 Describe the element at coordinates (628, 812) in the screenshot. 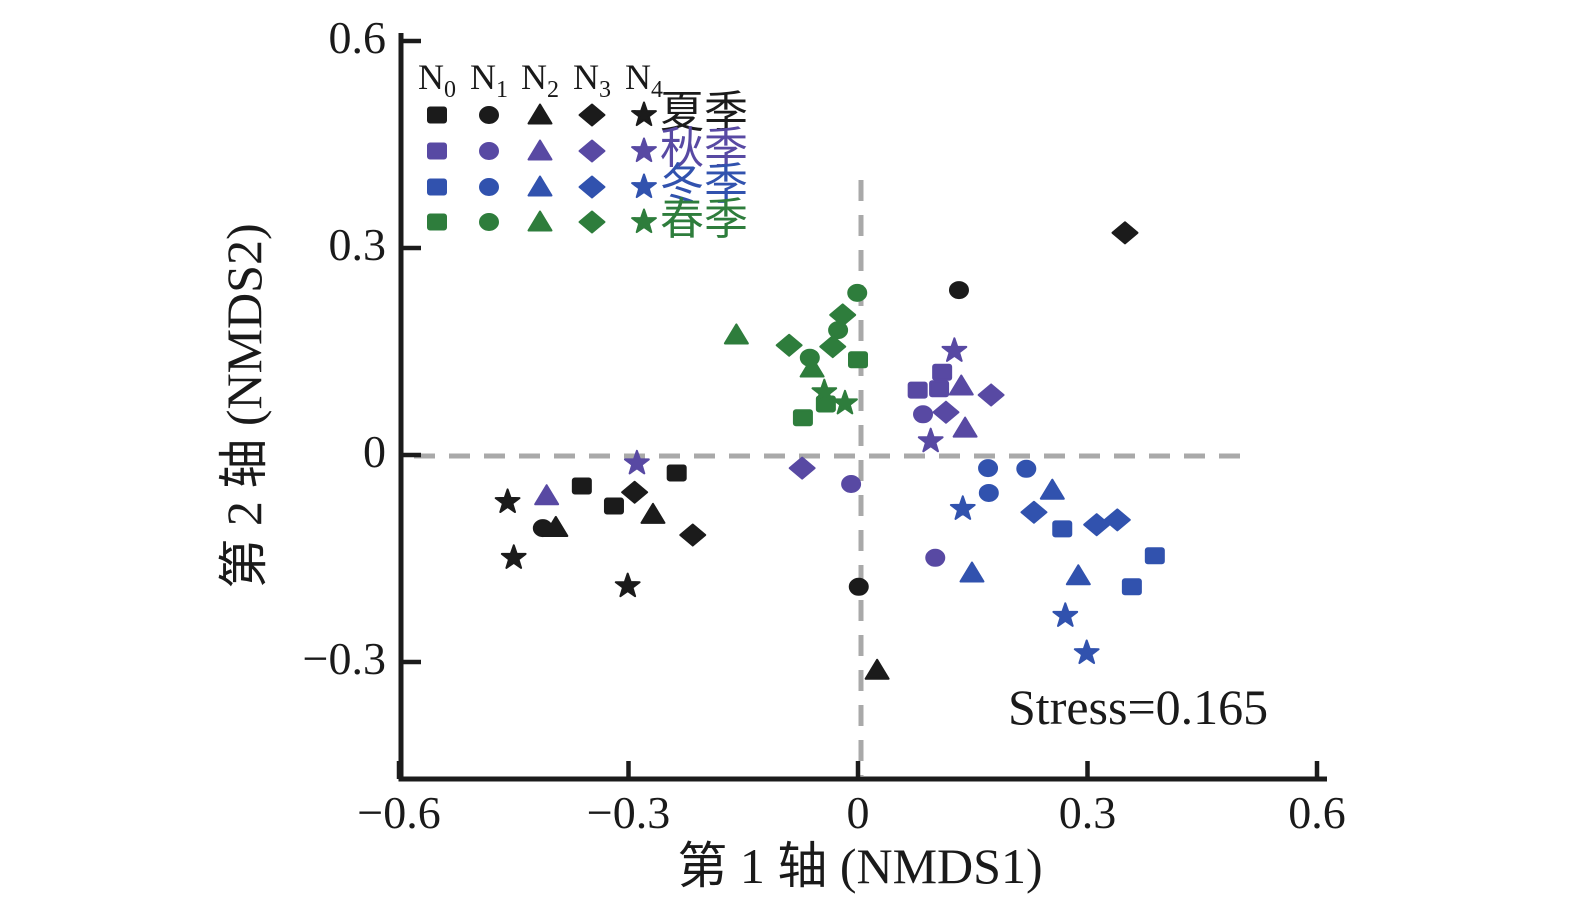

I see `x-tick-label: −0.3` at that location.